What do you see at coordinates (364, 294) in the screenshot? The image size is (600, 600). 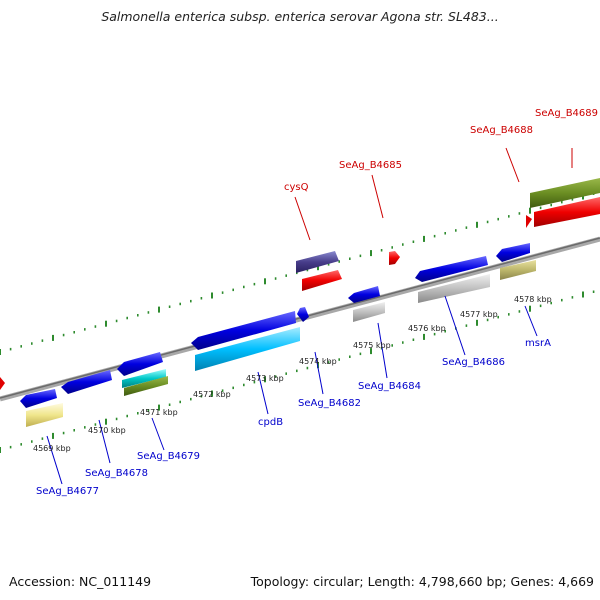 I see `gene-arrow-sea-b4684-blue` at bounding box center [364, 294].